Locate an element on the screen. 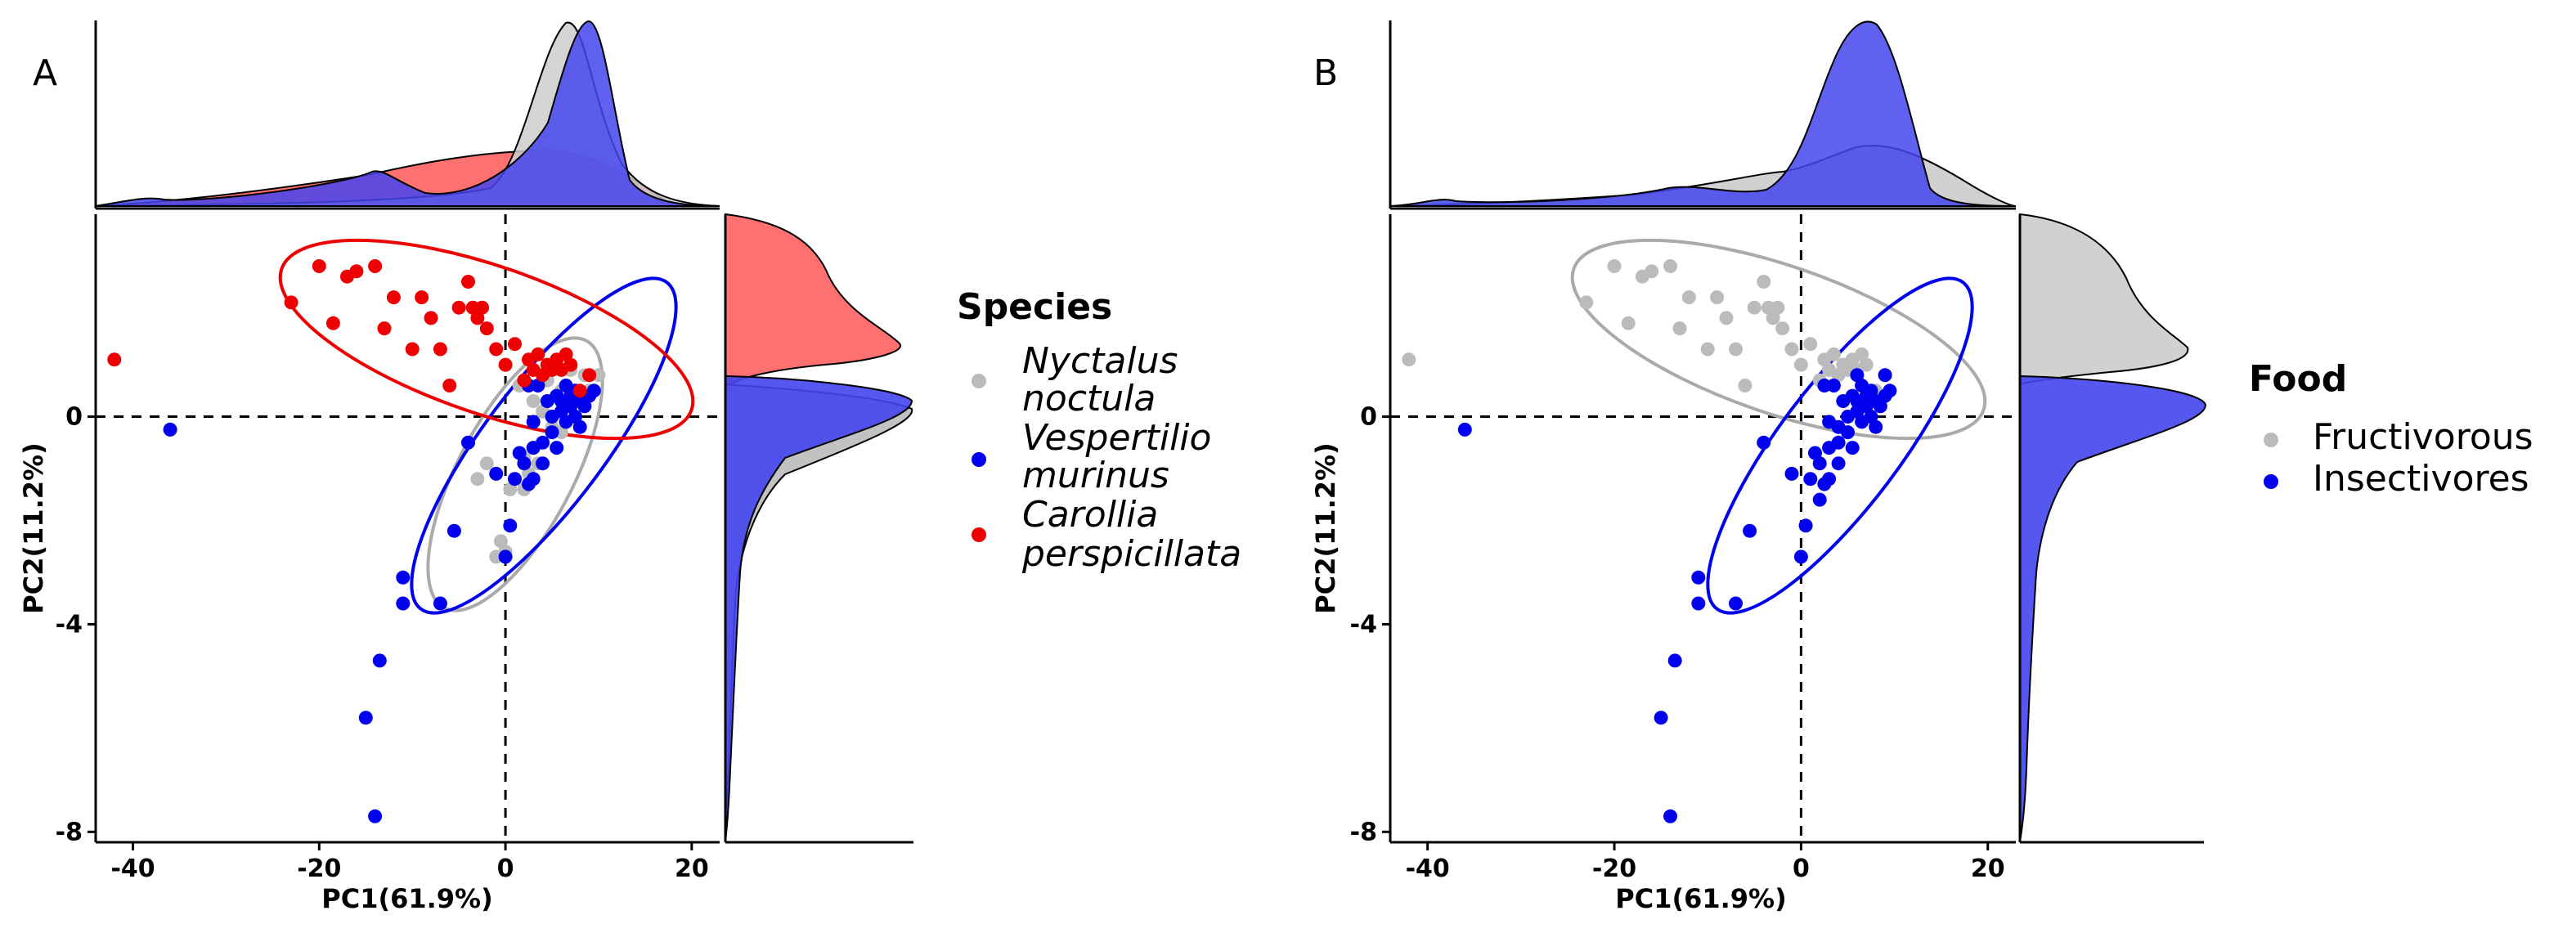 This screenshot has width=2576, height=933. panel-a-ticks: -40 -20 0 20-8-40 is located at coordinates (382, 643).